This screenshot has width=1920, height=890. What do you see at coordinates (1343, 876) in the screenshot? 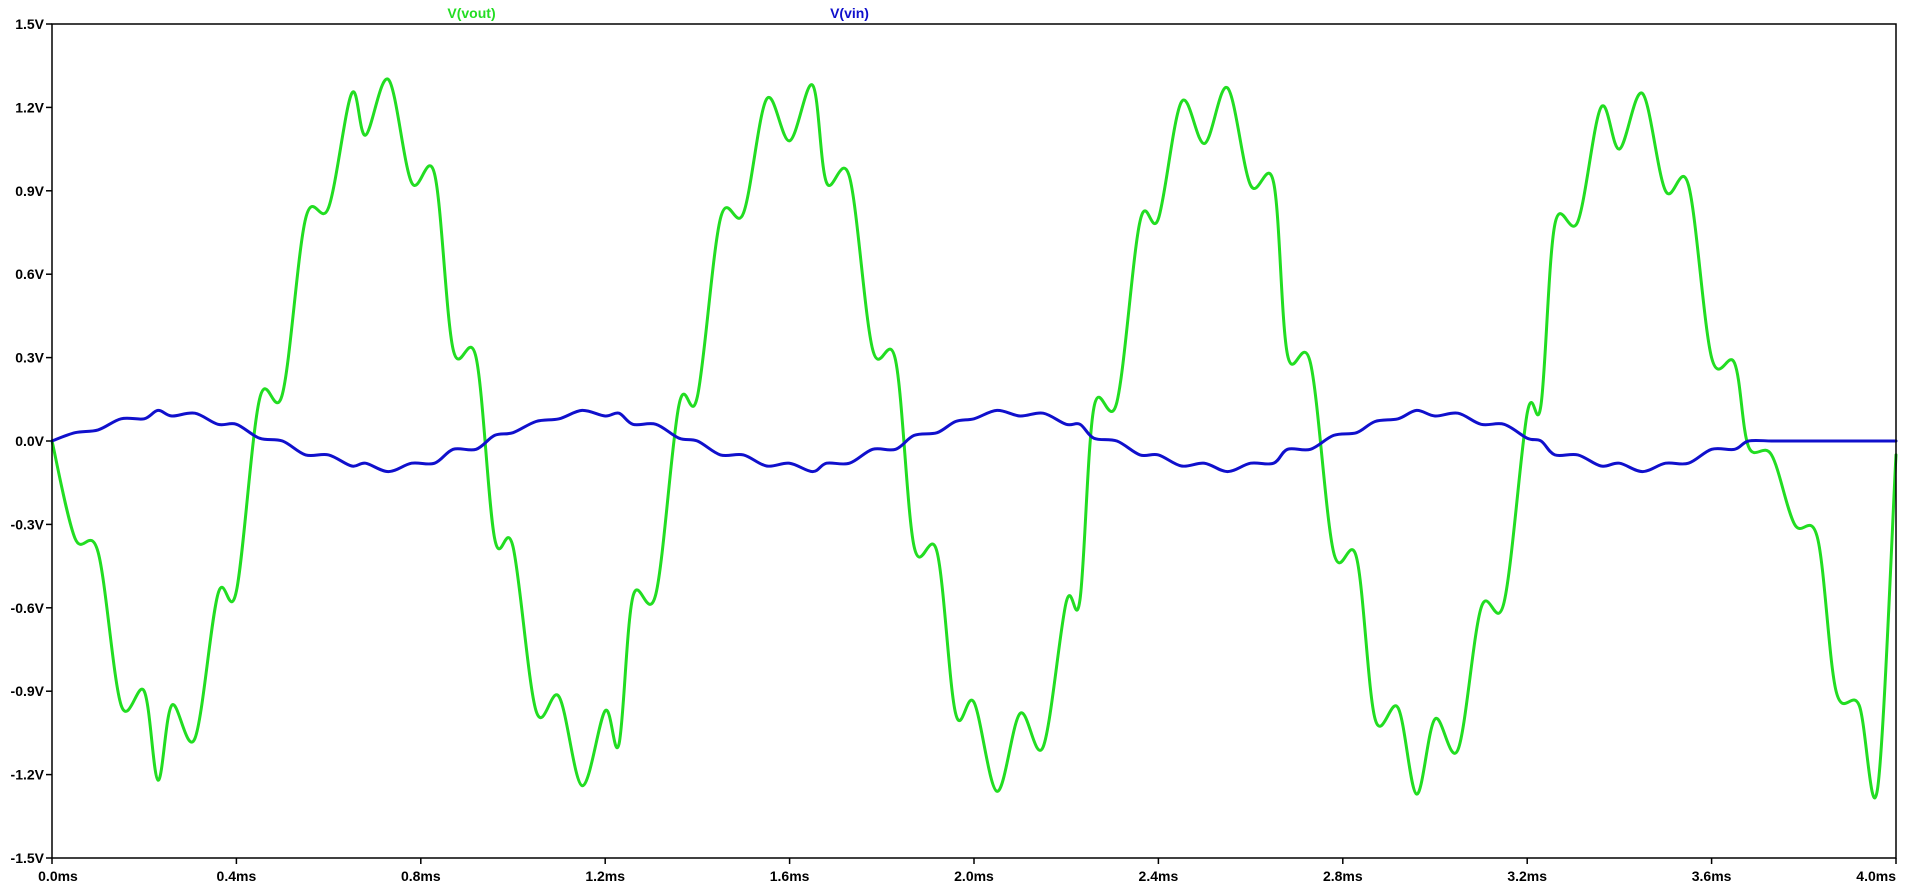
I see `x-tick-label: 2.8ms` at bounding box center [1343, 876].